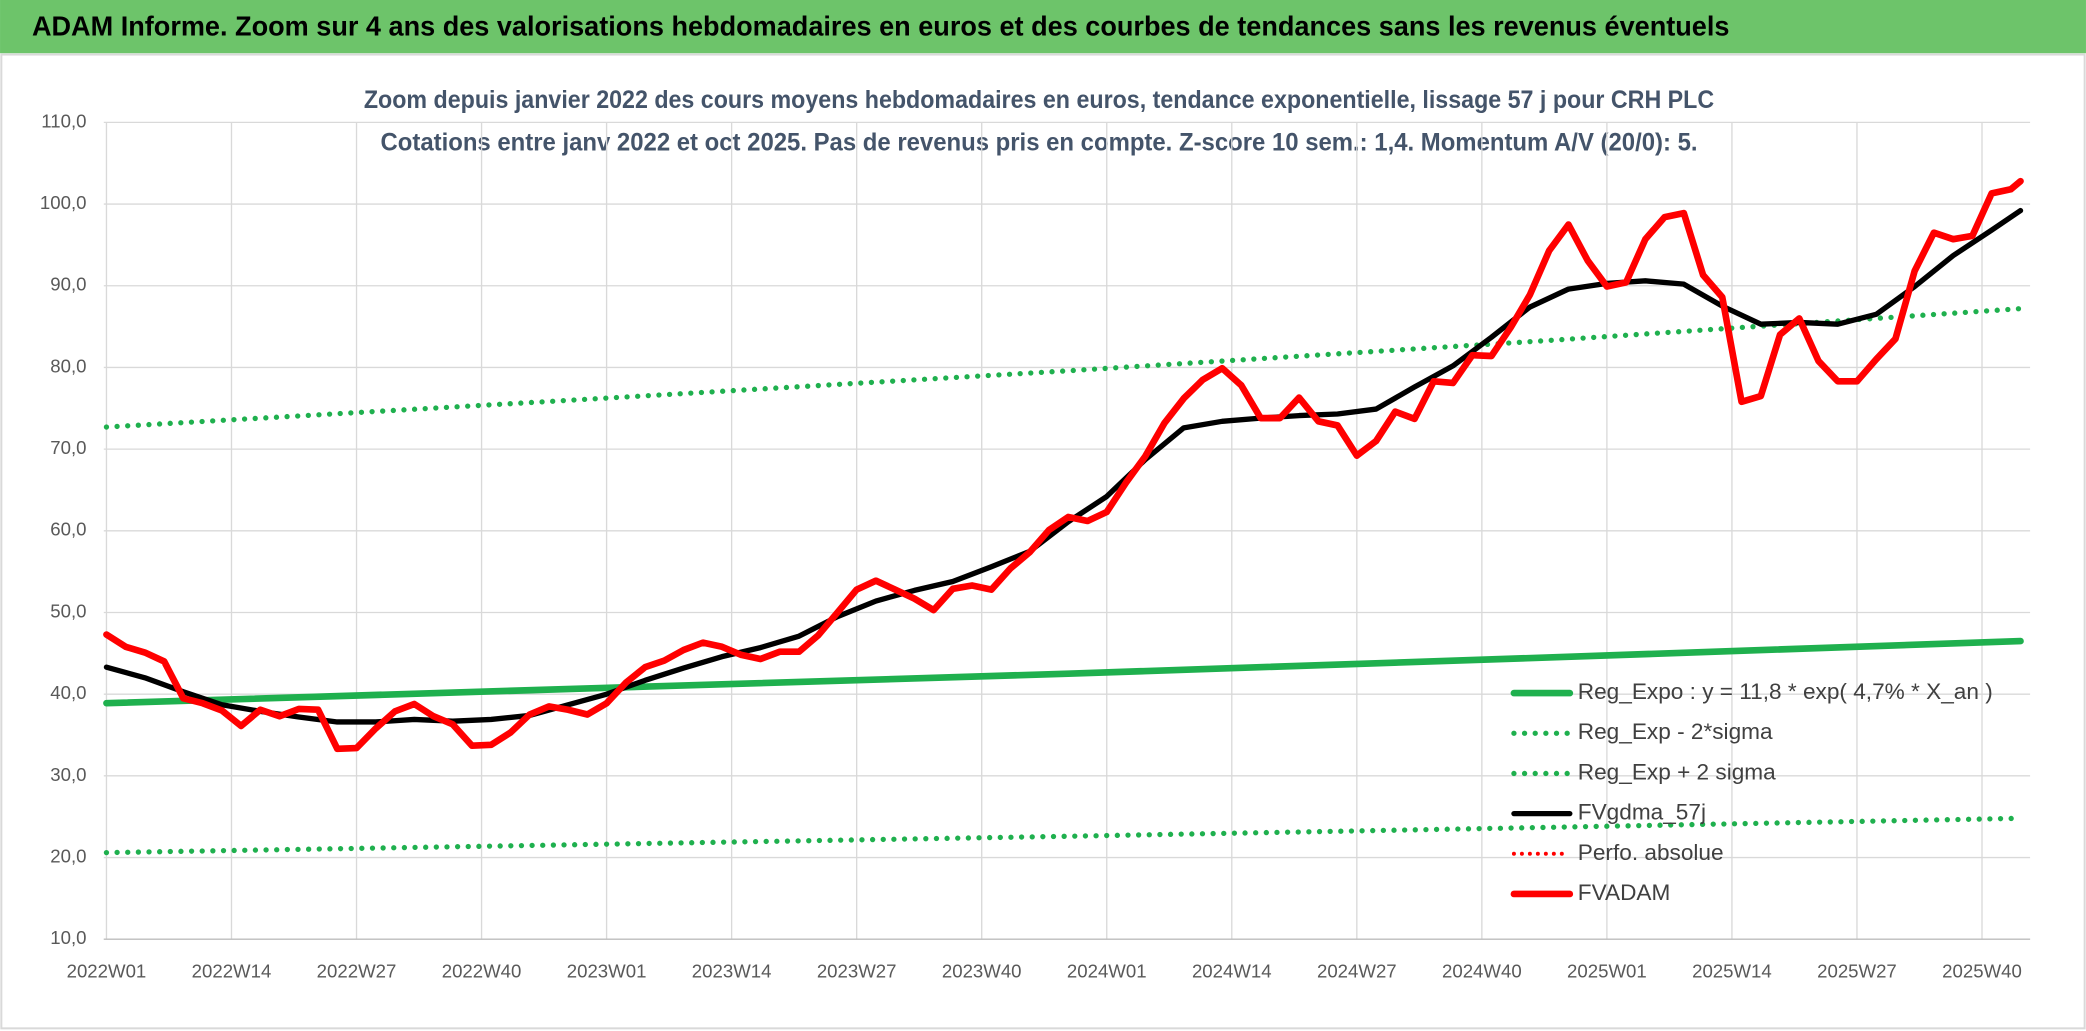 This screenshot has height=1031, width=2086. Describe the element at coordinates (107, 970) in the screenshot. I see `x-tick-label: 2022W01` at that location.